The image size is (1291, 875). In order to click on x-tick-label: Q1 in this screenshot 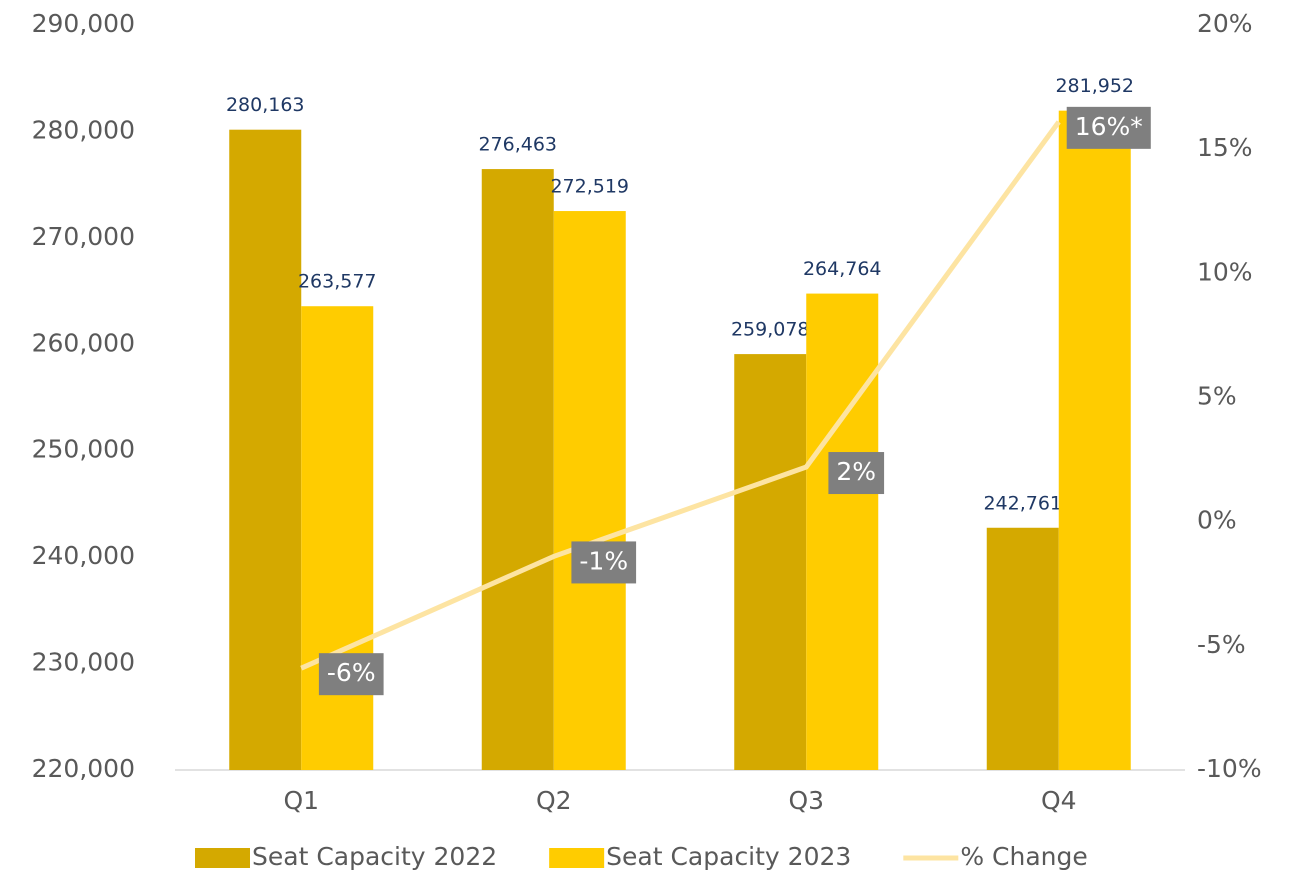, I will do `click(301, 800)`.